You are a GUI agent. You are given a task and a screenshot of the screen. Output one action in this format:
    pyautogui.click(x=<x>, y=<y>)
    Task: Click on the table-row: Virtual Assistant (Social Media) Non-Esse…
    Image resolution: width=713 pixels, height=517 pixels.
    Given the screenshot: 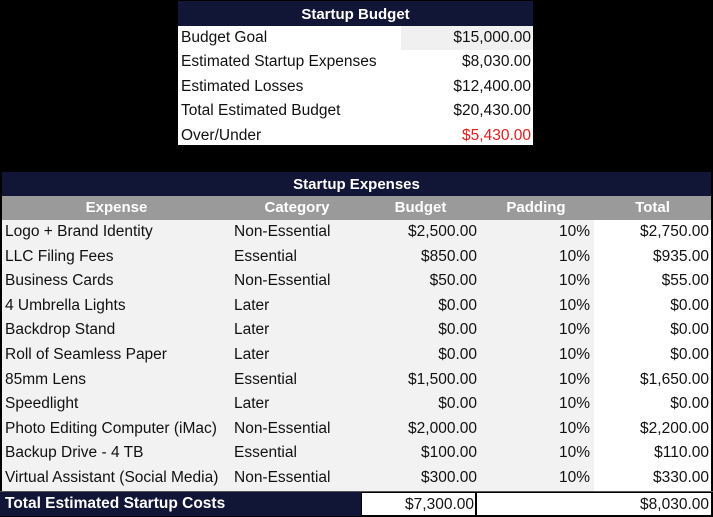 What is the action you would take?
    pyautogui.click(x=356, y=478)
    